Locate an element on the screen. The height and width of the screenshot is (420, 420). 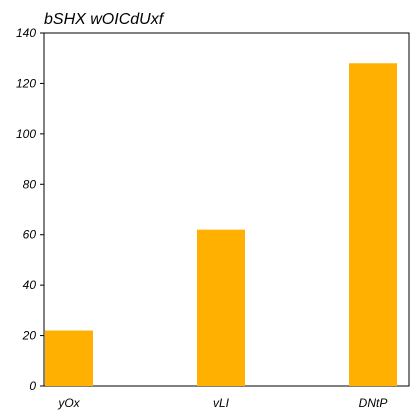
y-tick-label: 60 is located at coordinates (30, 235).